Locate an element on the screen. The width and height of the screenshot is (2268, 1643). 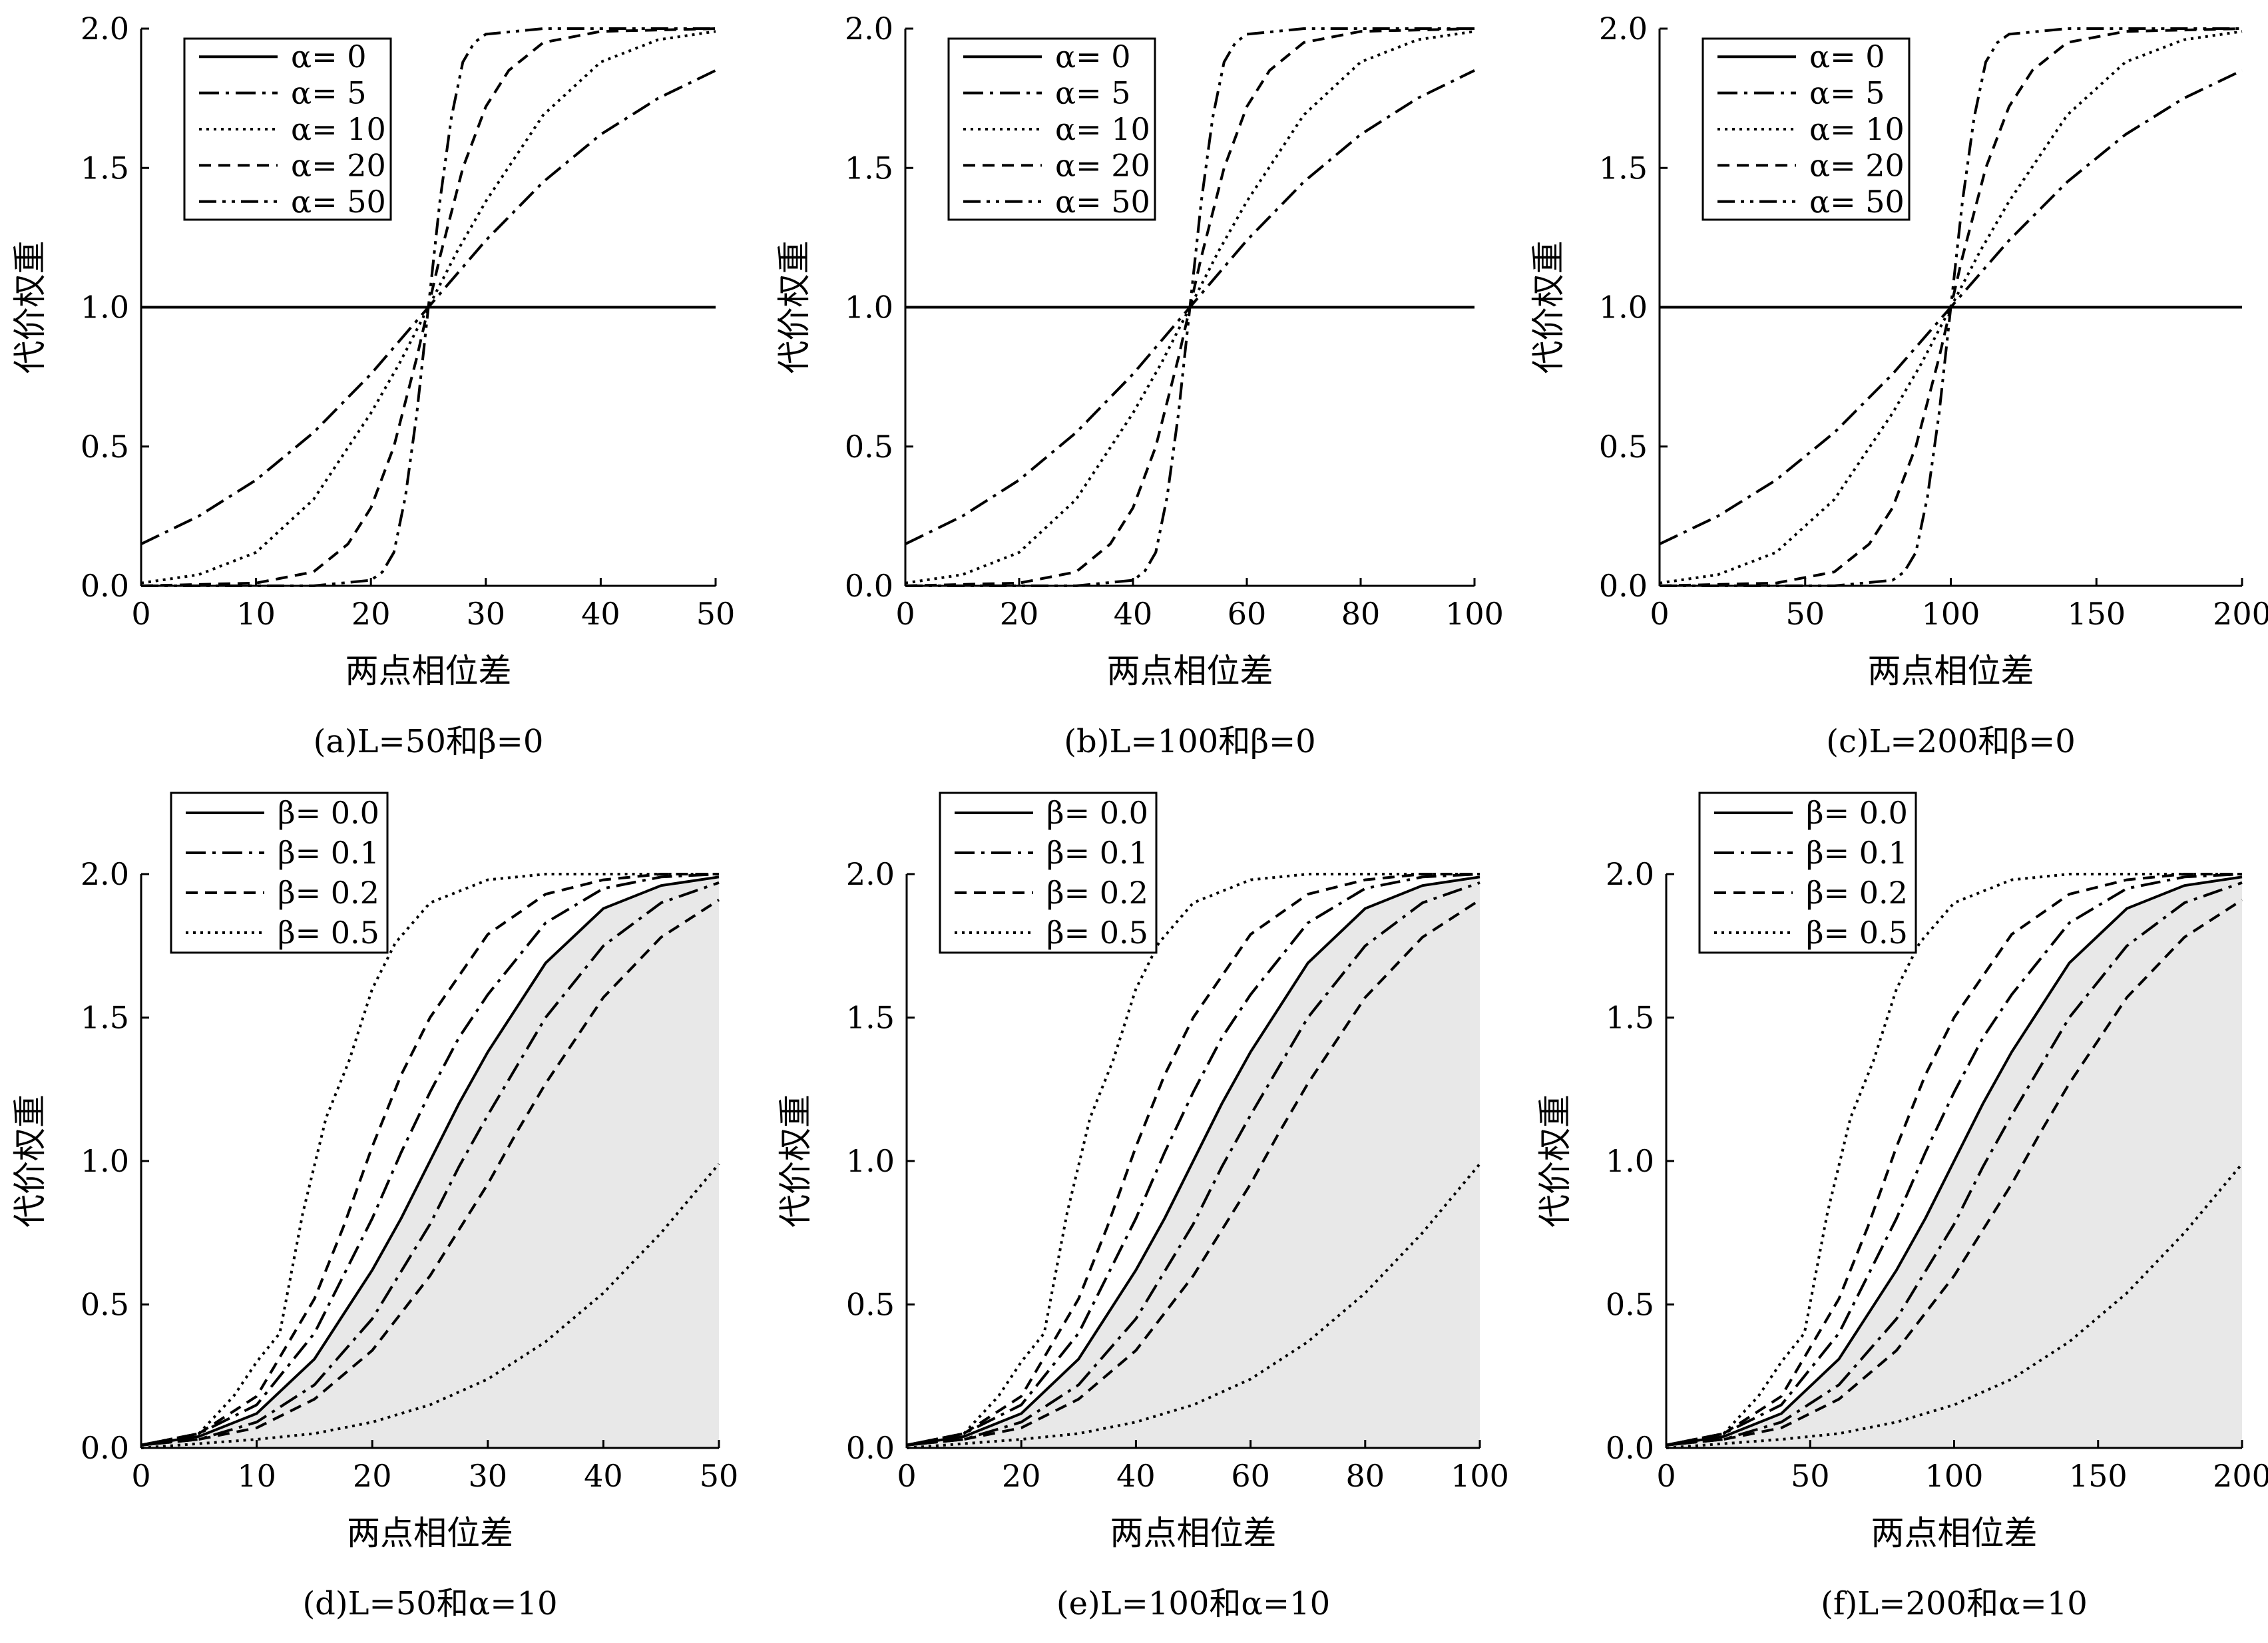
panel-caption: (e)L=100和α=10 is located at coordinates (1193, 1603).